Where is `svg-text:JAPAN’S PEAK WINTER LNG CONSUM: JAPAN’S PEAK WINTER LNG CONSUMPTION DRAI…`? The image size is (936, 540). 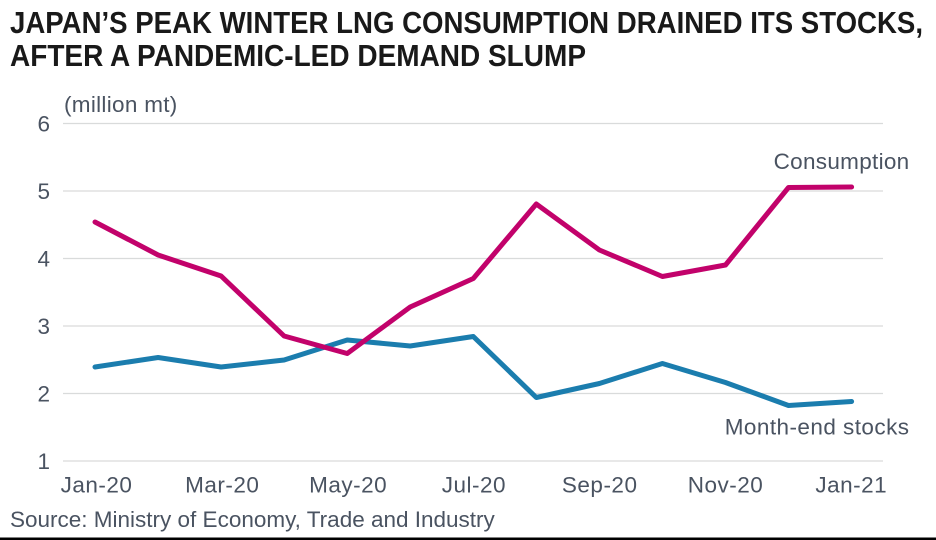 svg-text:JAPAN’S PEAK WINTER LNG CONSUM: JAPAN’S PEAK WINTER LNG CONSUMPTION DRAI… is located at coordinates (466, 23).